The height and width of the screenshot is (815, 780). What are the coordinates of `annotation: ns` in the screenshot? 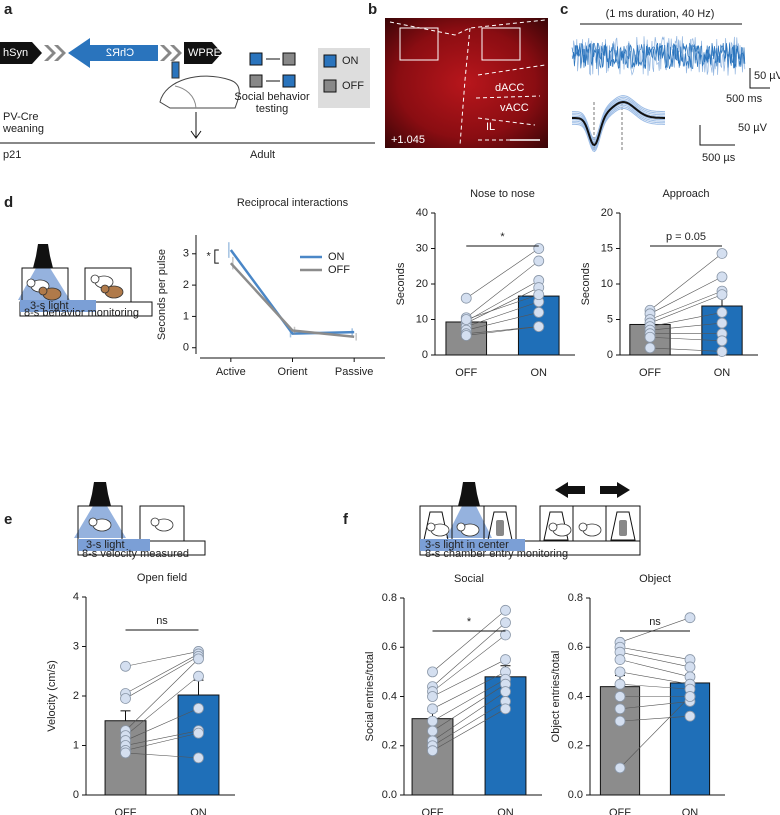 It's located at (655, 622).